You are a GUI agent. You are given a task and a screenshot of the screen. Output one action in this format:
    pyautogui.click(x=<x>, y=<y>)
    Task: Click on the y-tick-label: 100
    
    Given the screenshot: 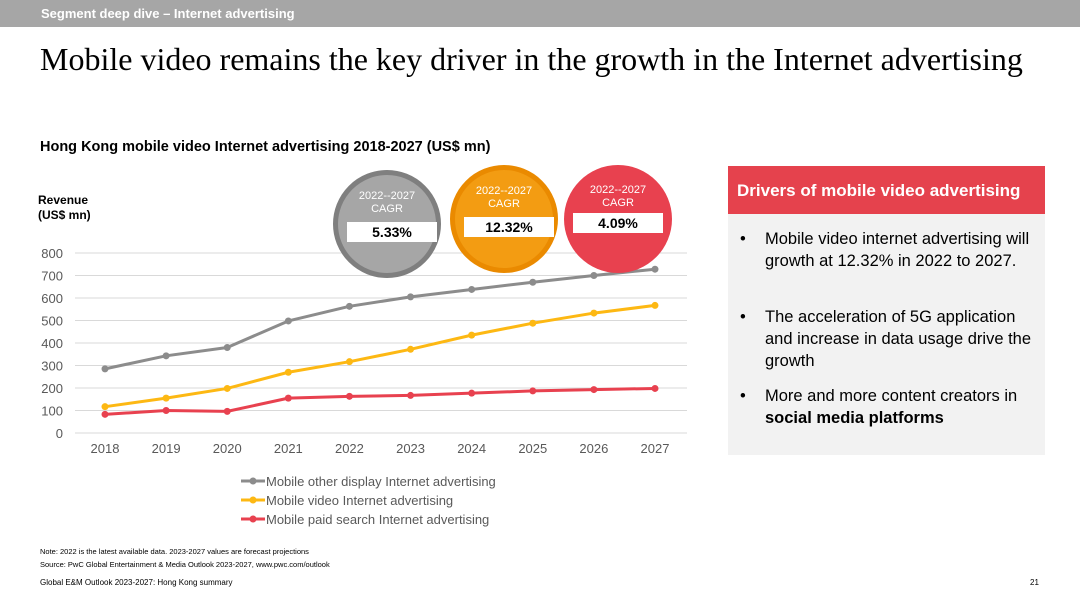 What is the action you would take?
    pyautogui.click(x=52, y=411)
    